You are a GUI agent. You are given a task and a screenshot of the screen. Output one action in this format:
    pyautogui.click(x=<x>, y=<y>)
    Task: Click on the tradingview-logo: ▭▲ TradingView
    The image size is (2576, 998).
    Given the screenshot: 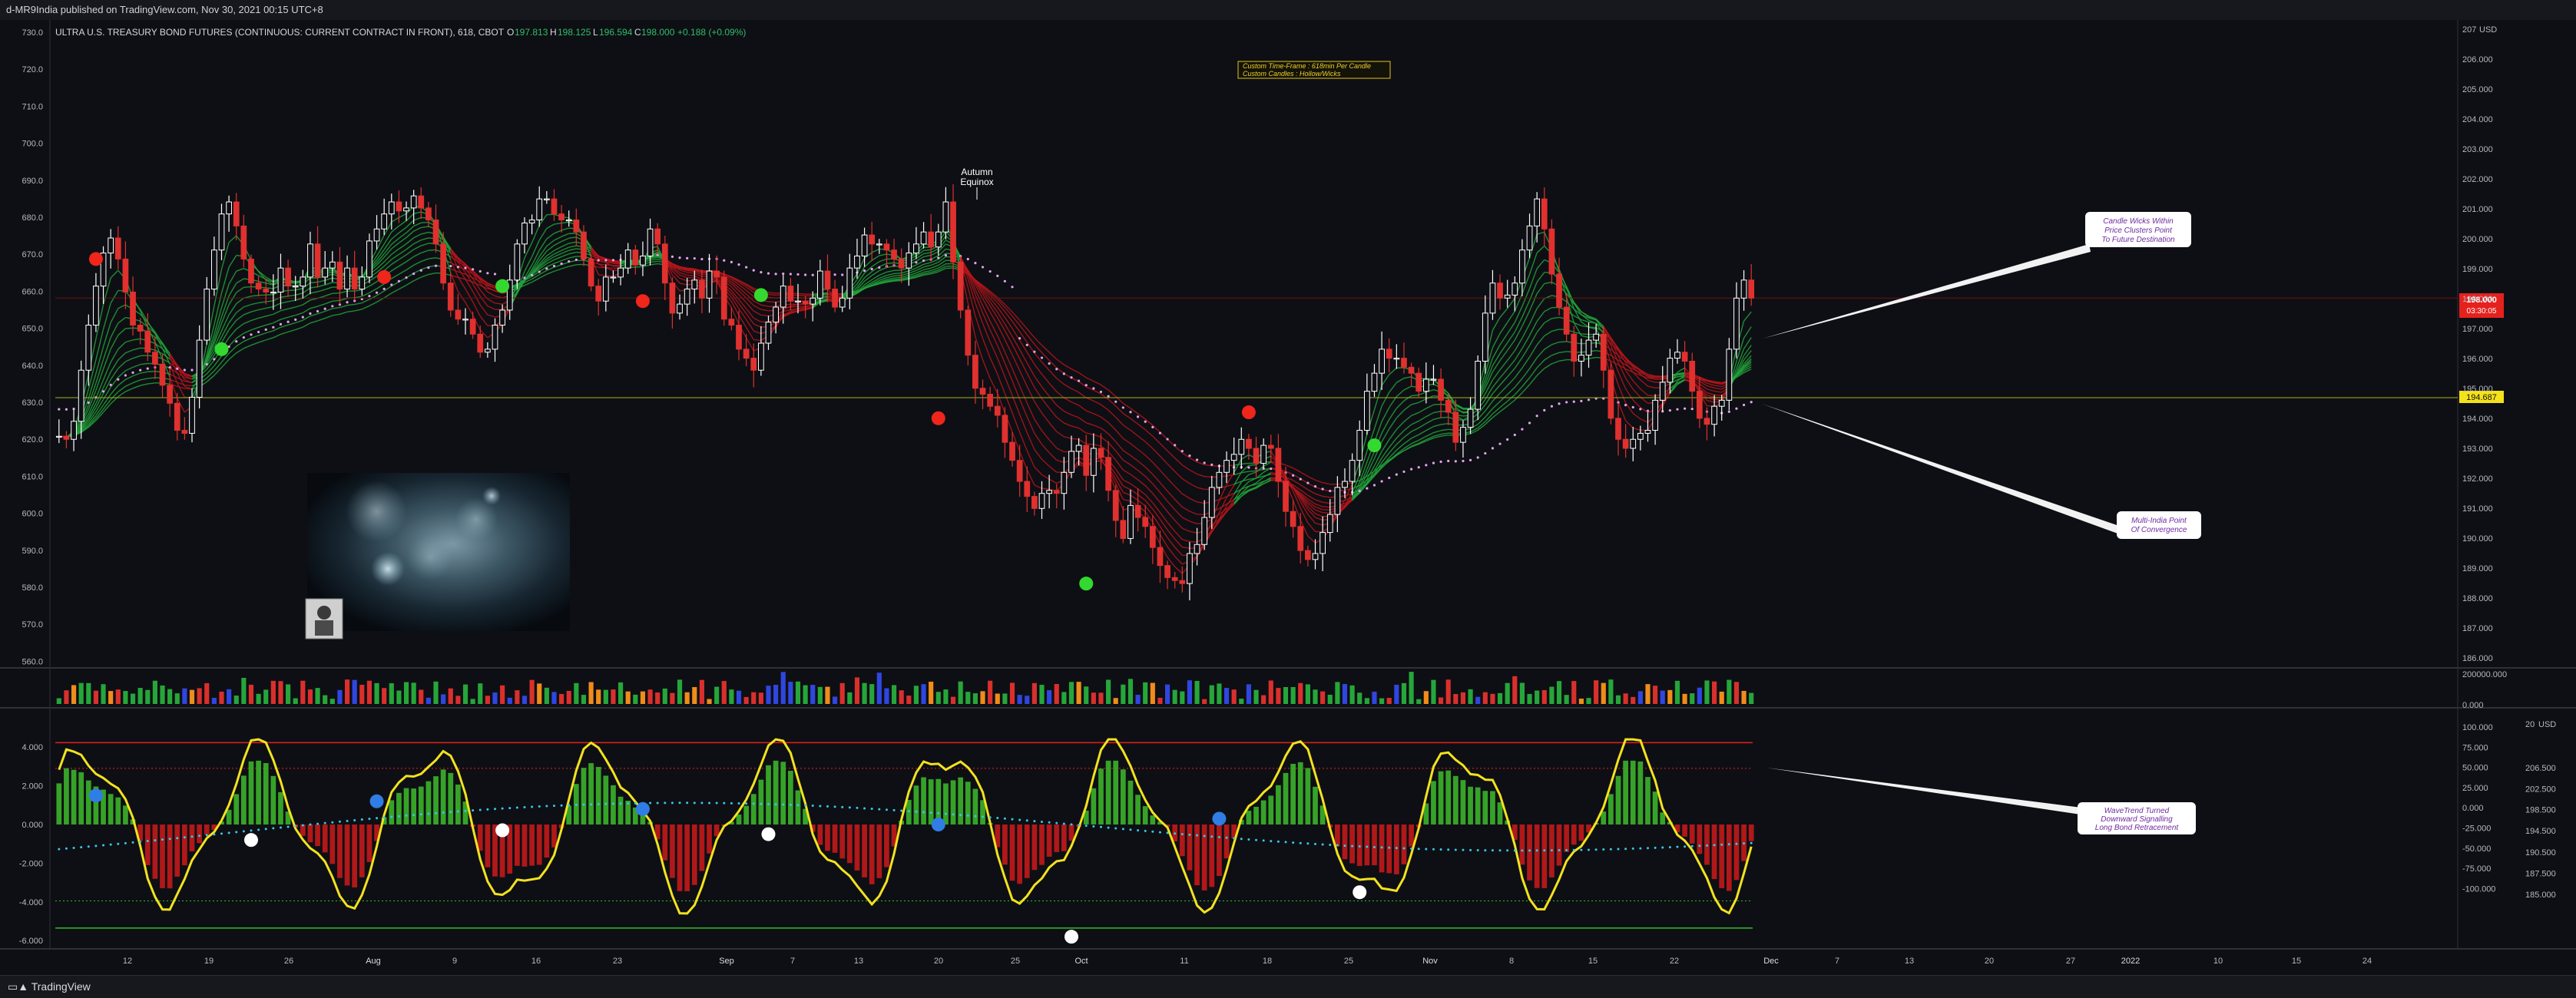 What is the action you would take?
    pyautogui.click(x=49, y=986)
    